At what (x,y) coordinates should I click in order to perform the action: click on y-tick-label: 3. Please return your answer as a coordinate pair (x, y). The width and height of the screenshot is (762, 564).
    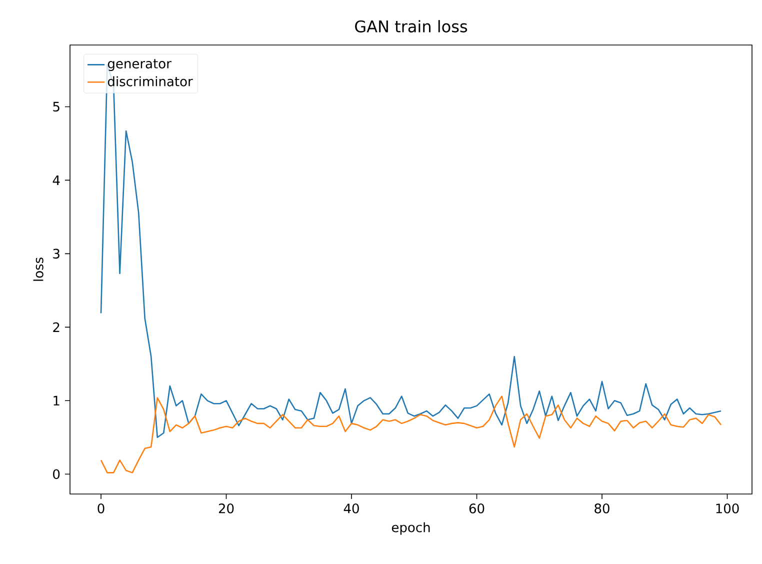
    Looking at the image, I should click on (56, 253).